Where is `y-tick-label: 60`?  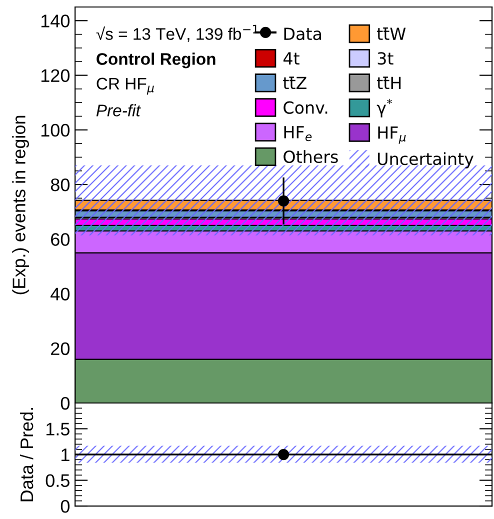 y-tick-label: 60 is located at coordinates (60, 239).